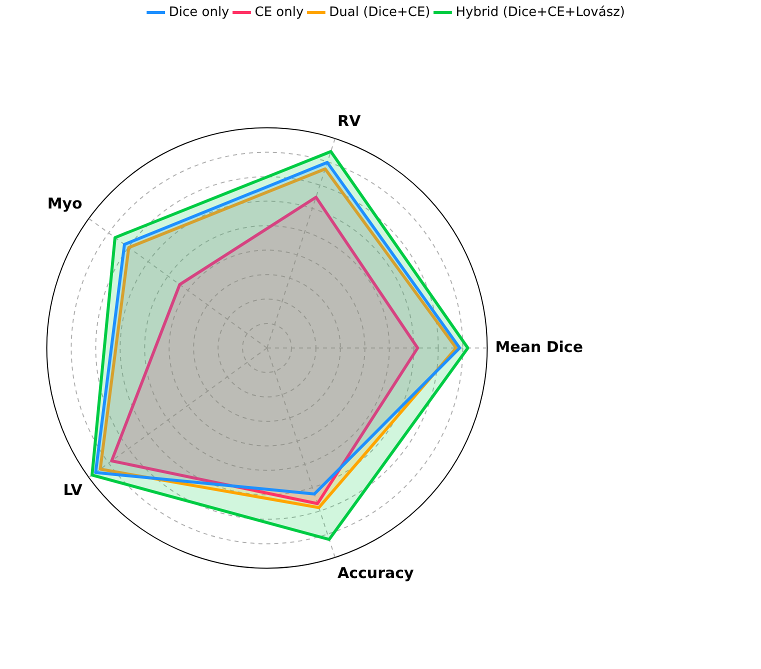  I want to click on legend-label: Hybrid (Dice+CE+Lovász), so click(541, 12).